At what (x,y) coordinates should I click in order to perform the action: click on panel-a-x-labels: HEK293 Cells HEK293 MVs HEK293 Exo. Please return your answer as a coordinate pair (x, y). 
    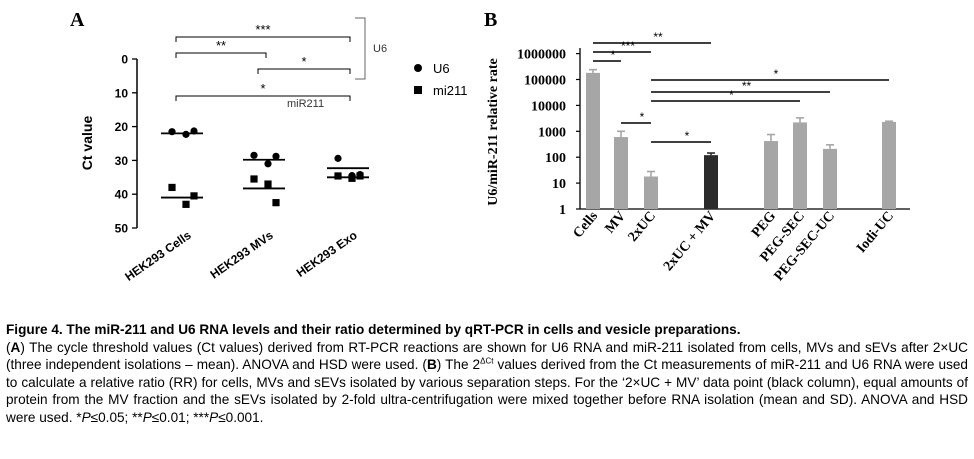
    Looking at the image, I should click on (240, 256).